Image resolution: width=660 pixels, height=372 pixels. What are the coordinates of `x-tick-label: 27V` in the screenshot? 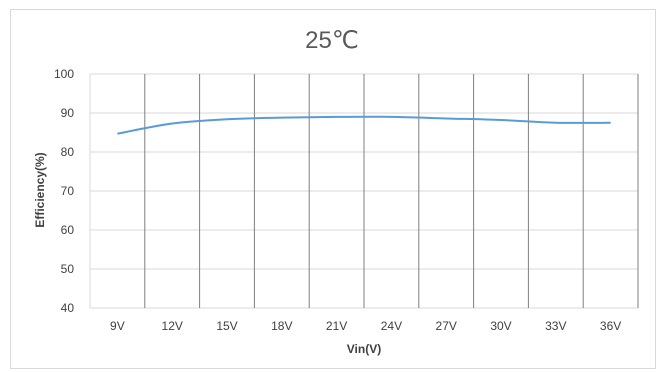 It's located at (446, 326).